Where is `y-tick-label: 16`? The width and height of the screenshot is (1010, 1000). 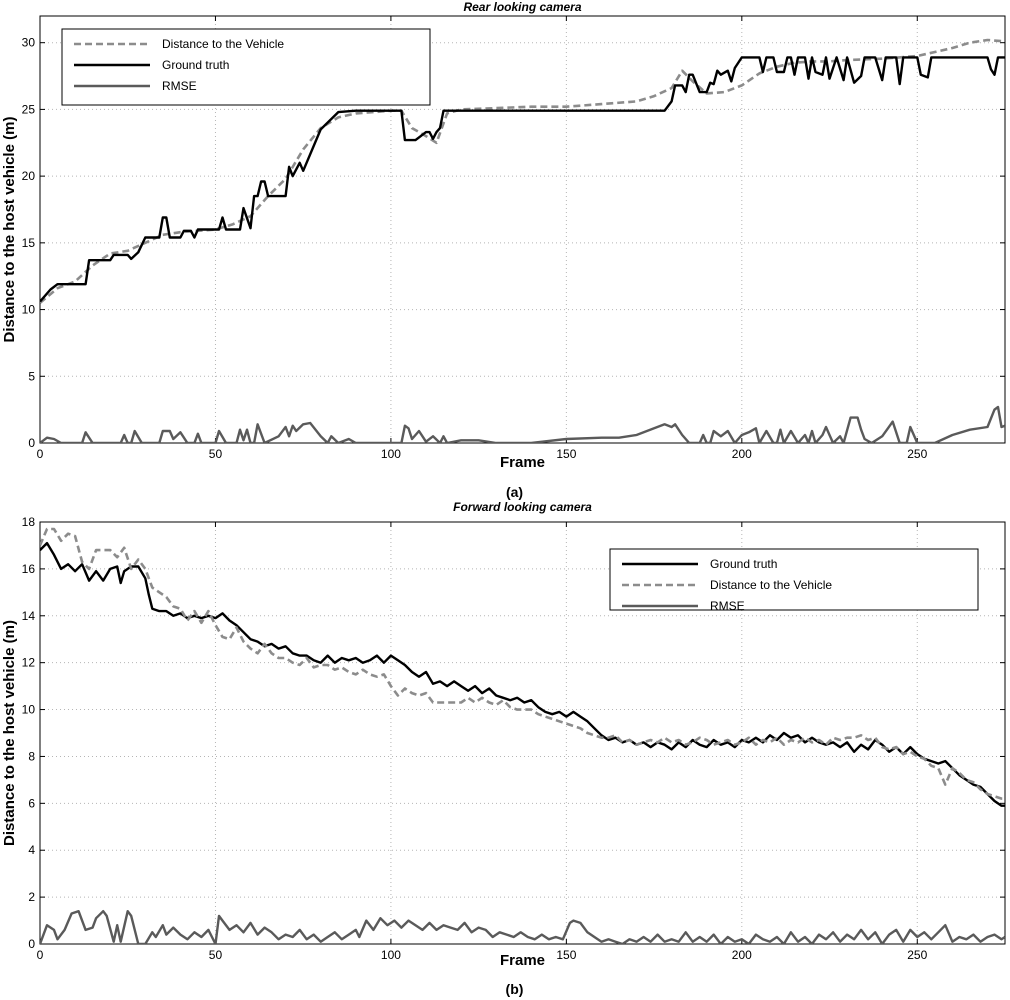 y-tick-label: 16 is located at coordinates (29, 569).